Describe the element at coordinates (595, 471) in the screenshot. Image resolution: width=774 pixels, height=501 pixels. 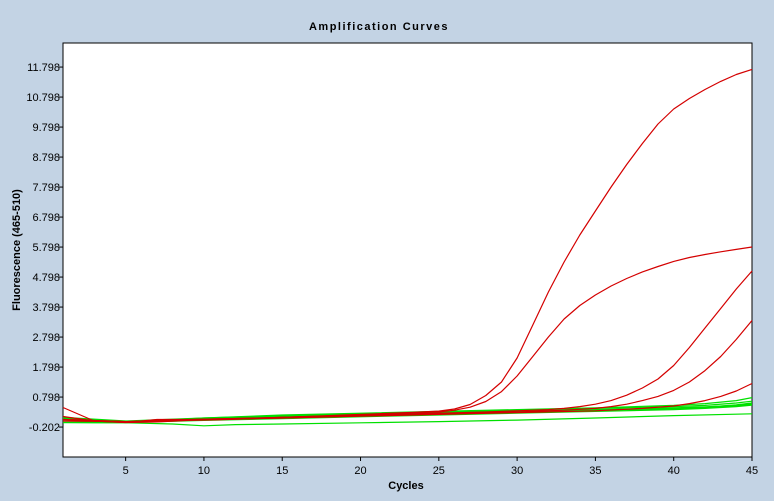
I see `x-tick-label: 35` at that location.